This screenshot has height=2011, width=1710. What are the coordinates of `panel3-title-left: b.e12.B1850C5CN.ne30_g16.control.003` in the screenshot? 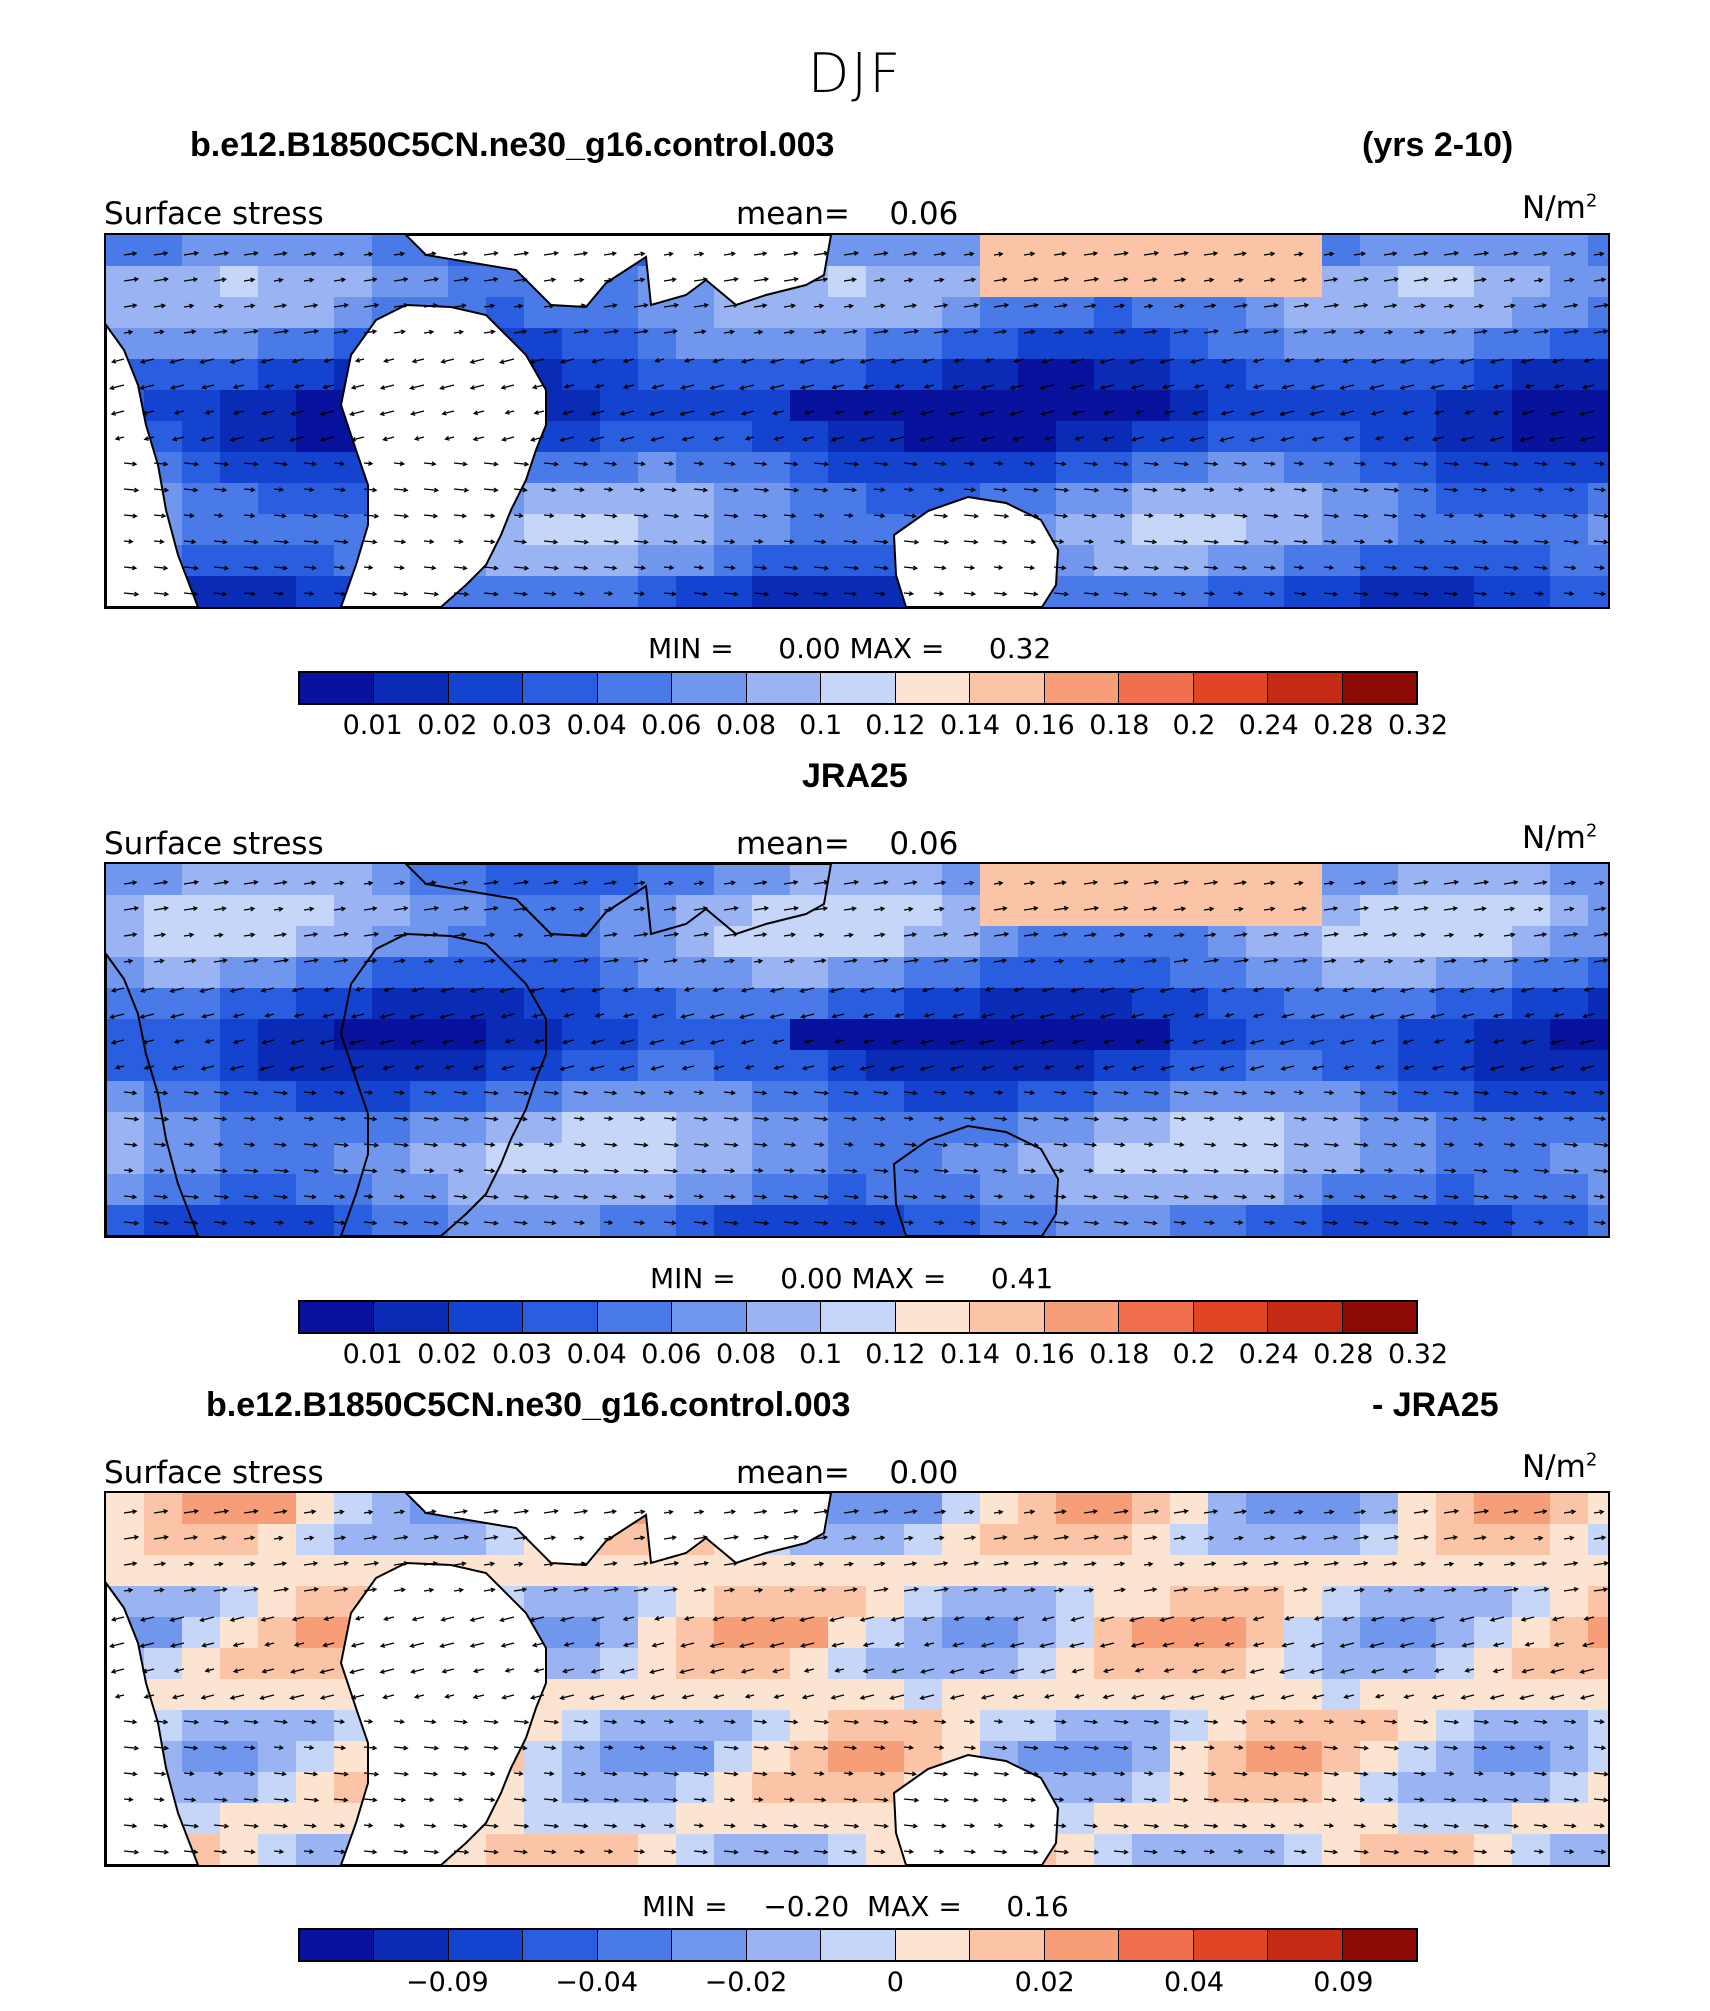 It's located at (528, 1405).